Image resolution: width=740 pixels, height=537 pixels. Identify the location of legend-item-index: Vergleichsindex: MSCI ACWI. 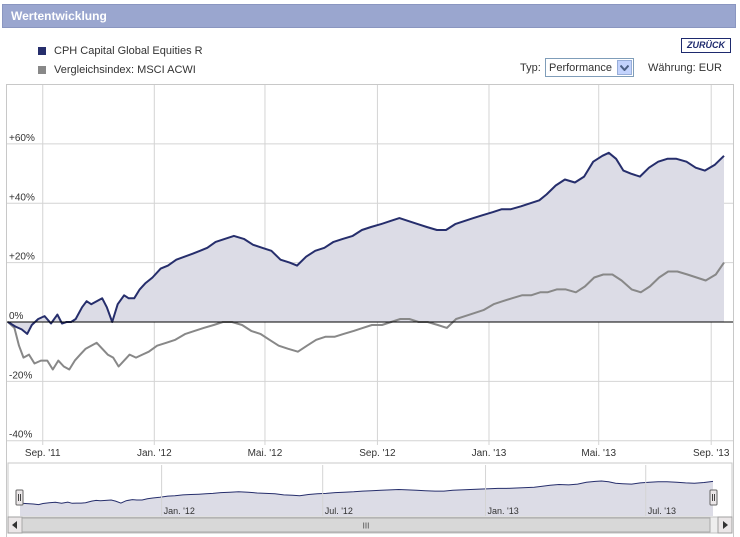
(120, 69).